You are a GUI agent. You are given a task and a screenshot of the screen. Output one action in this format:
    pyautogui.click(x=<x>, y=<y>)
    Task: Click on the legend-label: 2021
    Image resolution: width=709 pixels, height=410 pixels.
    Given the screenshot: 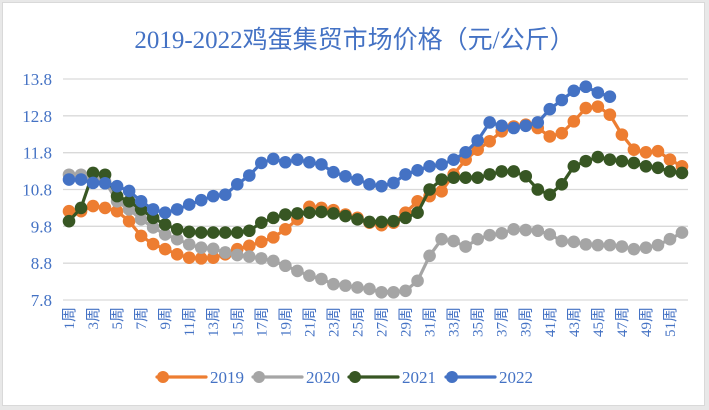 What is the action you would take?
    pyautogui.click(x=419, y=377)
    